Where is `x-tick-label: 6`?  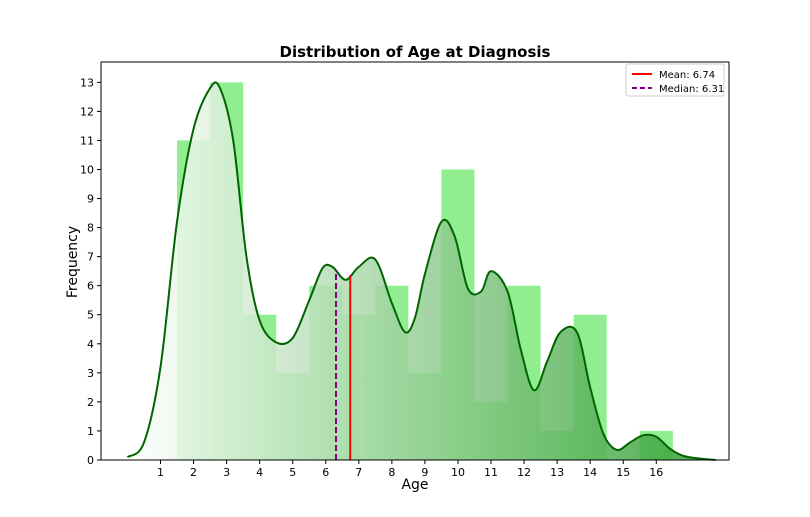
x-tick-label: 6 is located at coordinates (325, 472).